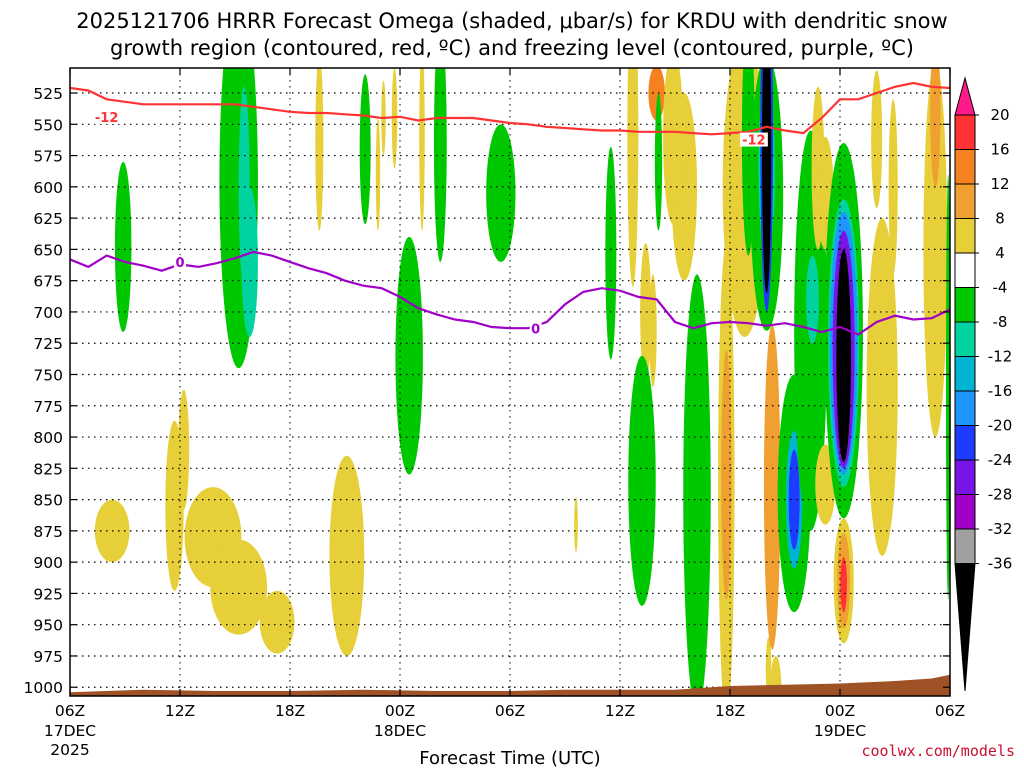 This screenshot has height=768, width=1024. I want to click on colorbar-tick-label: -12, so click(1000, 357).